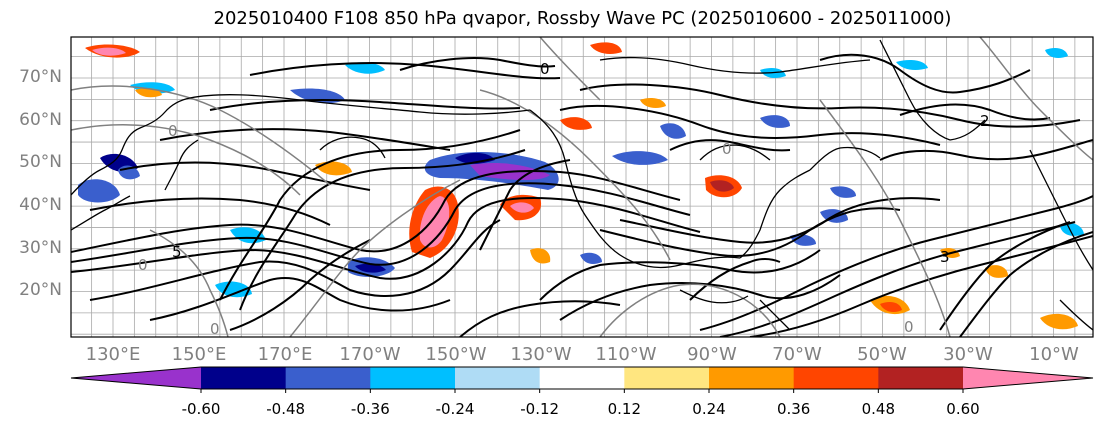 Image resolution: width=1105 pixels, height=429 pixels. What do you see at coordinates (285, 354) in the screenshot?
I see `longitude-label: 170°E` at bounding box center [285, 354].